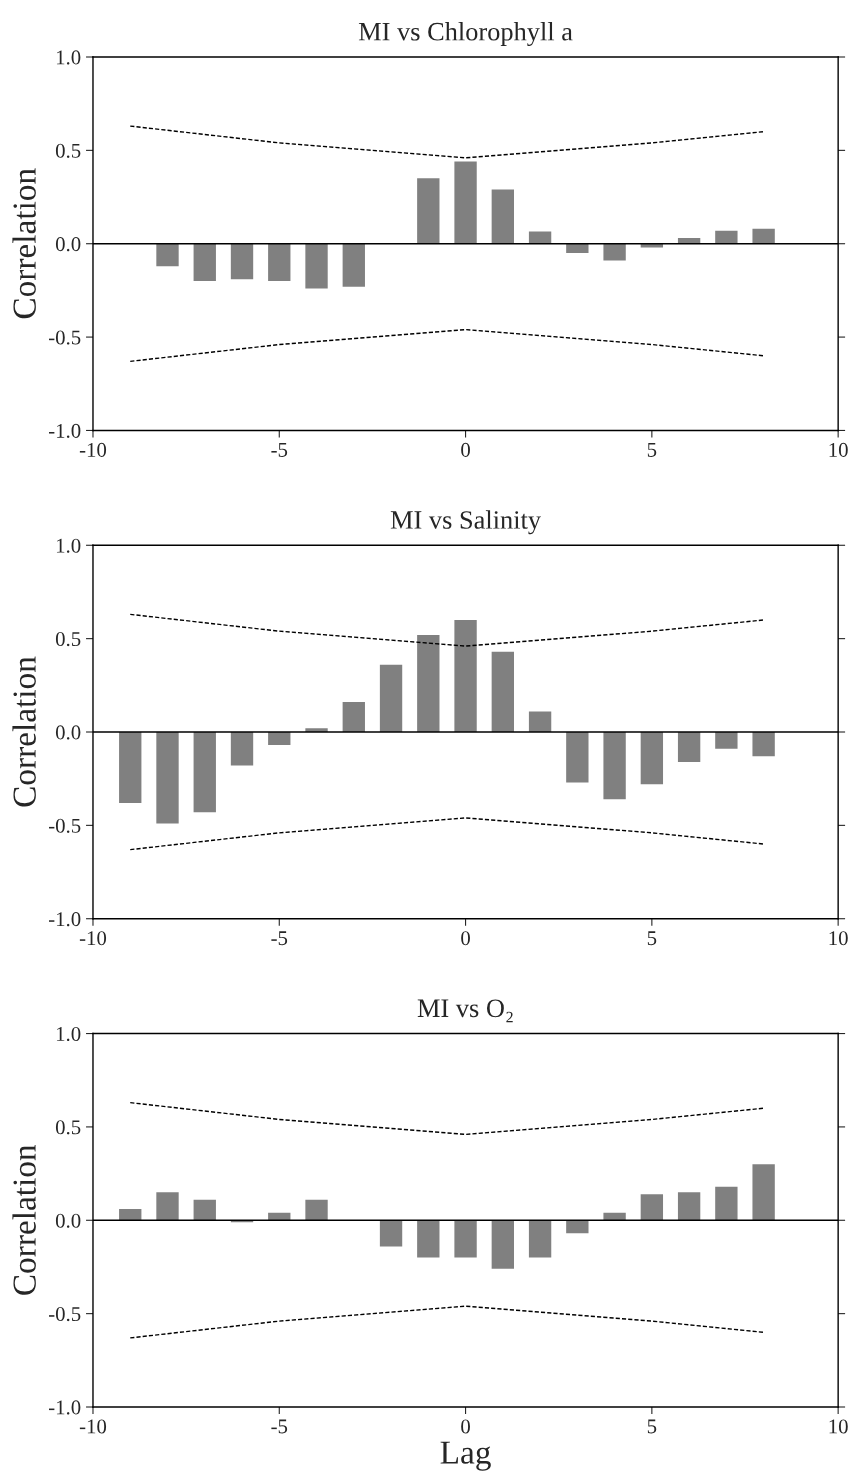 Image resolution: width=857 pixels, height=1479 pixels. What do you see at coordinates (465, 34) in the screenshot?
I see `chart-title: MI vs Chlorophyll a` at bounding box center [465, 34].